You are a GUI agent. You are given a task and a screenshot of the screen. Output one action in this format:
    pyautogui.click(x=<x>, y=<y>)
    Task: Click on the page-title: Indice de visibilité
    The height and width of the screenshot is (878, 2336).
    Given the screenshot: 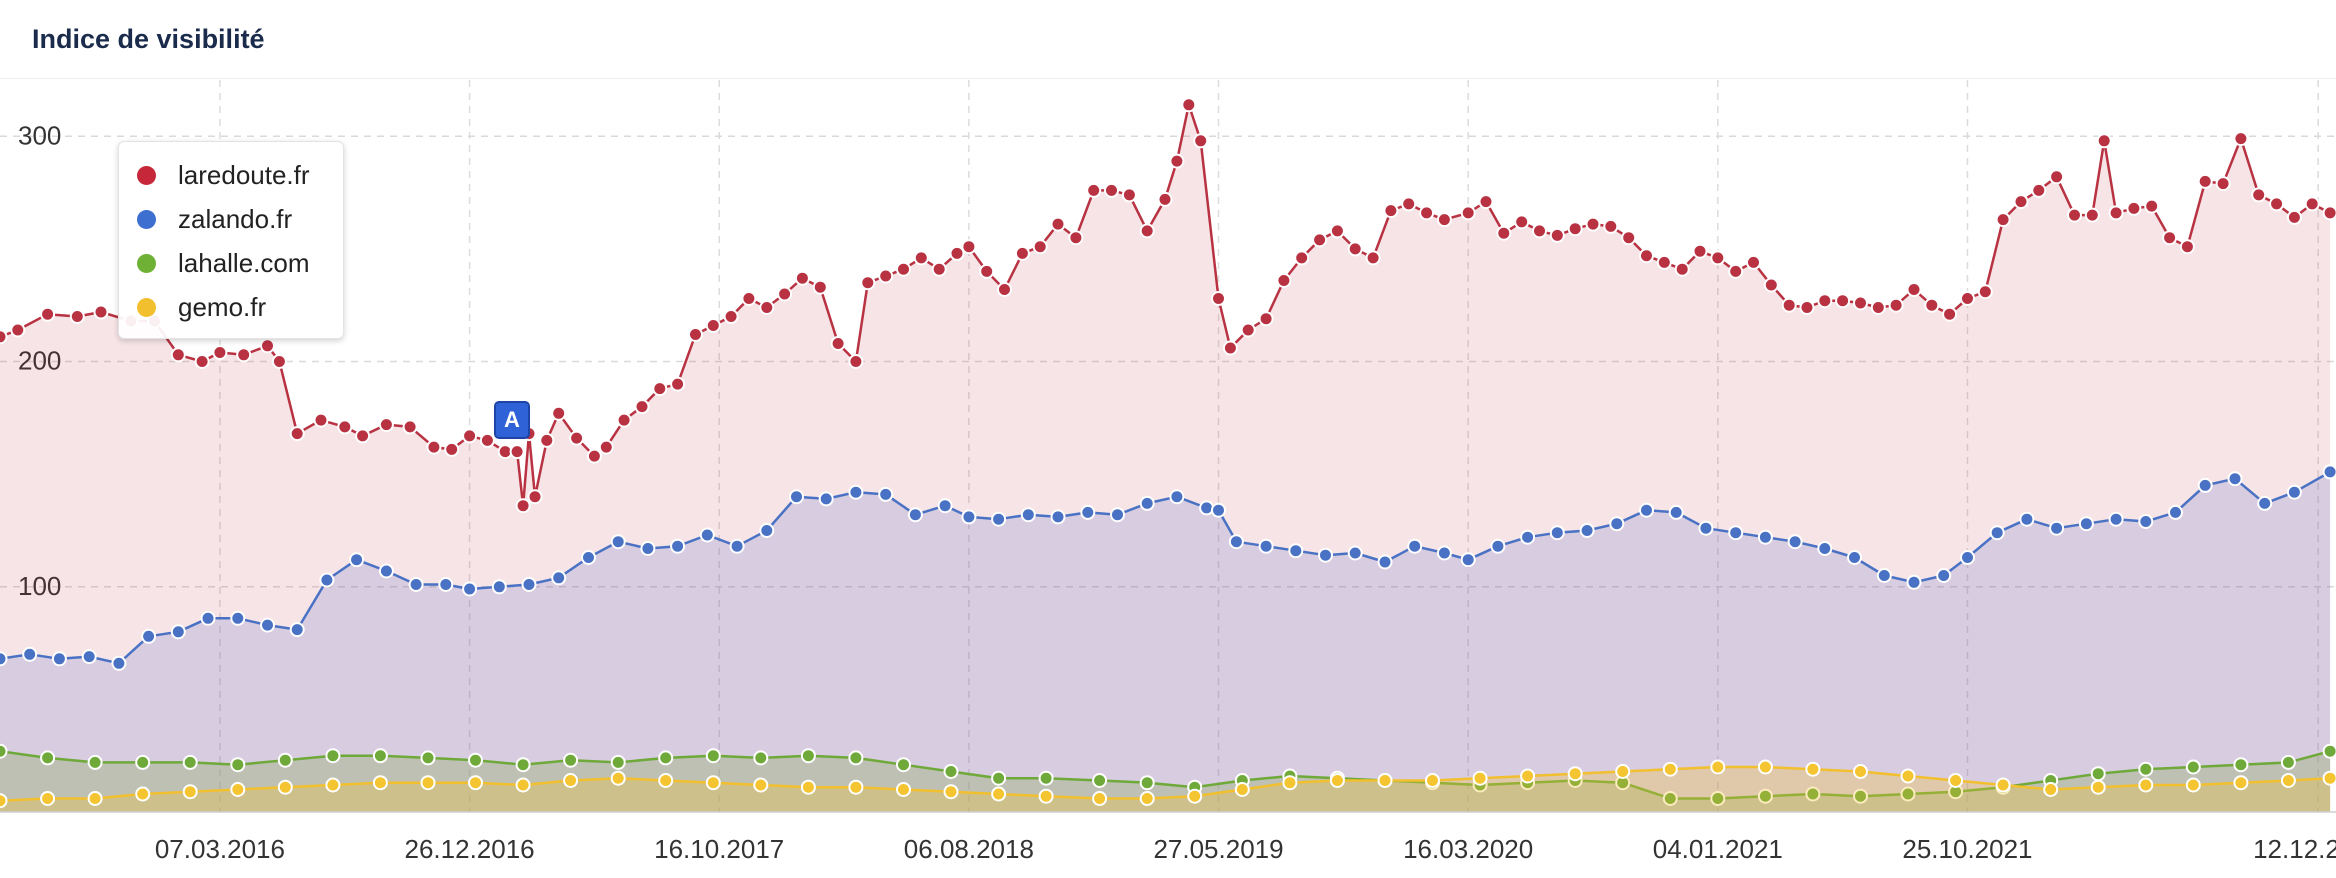 What is the action you would take?
    pyautogui.click(x=148, y=39)
    